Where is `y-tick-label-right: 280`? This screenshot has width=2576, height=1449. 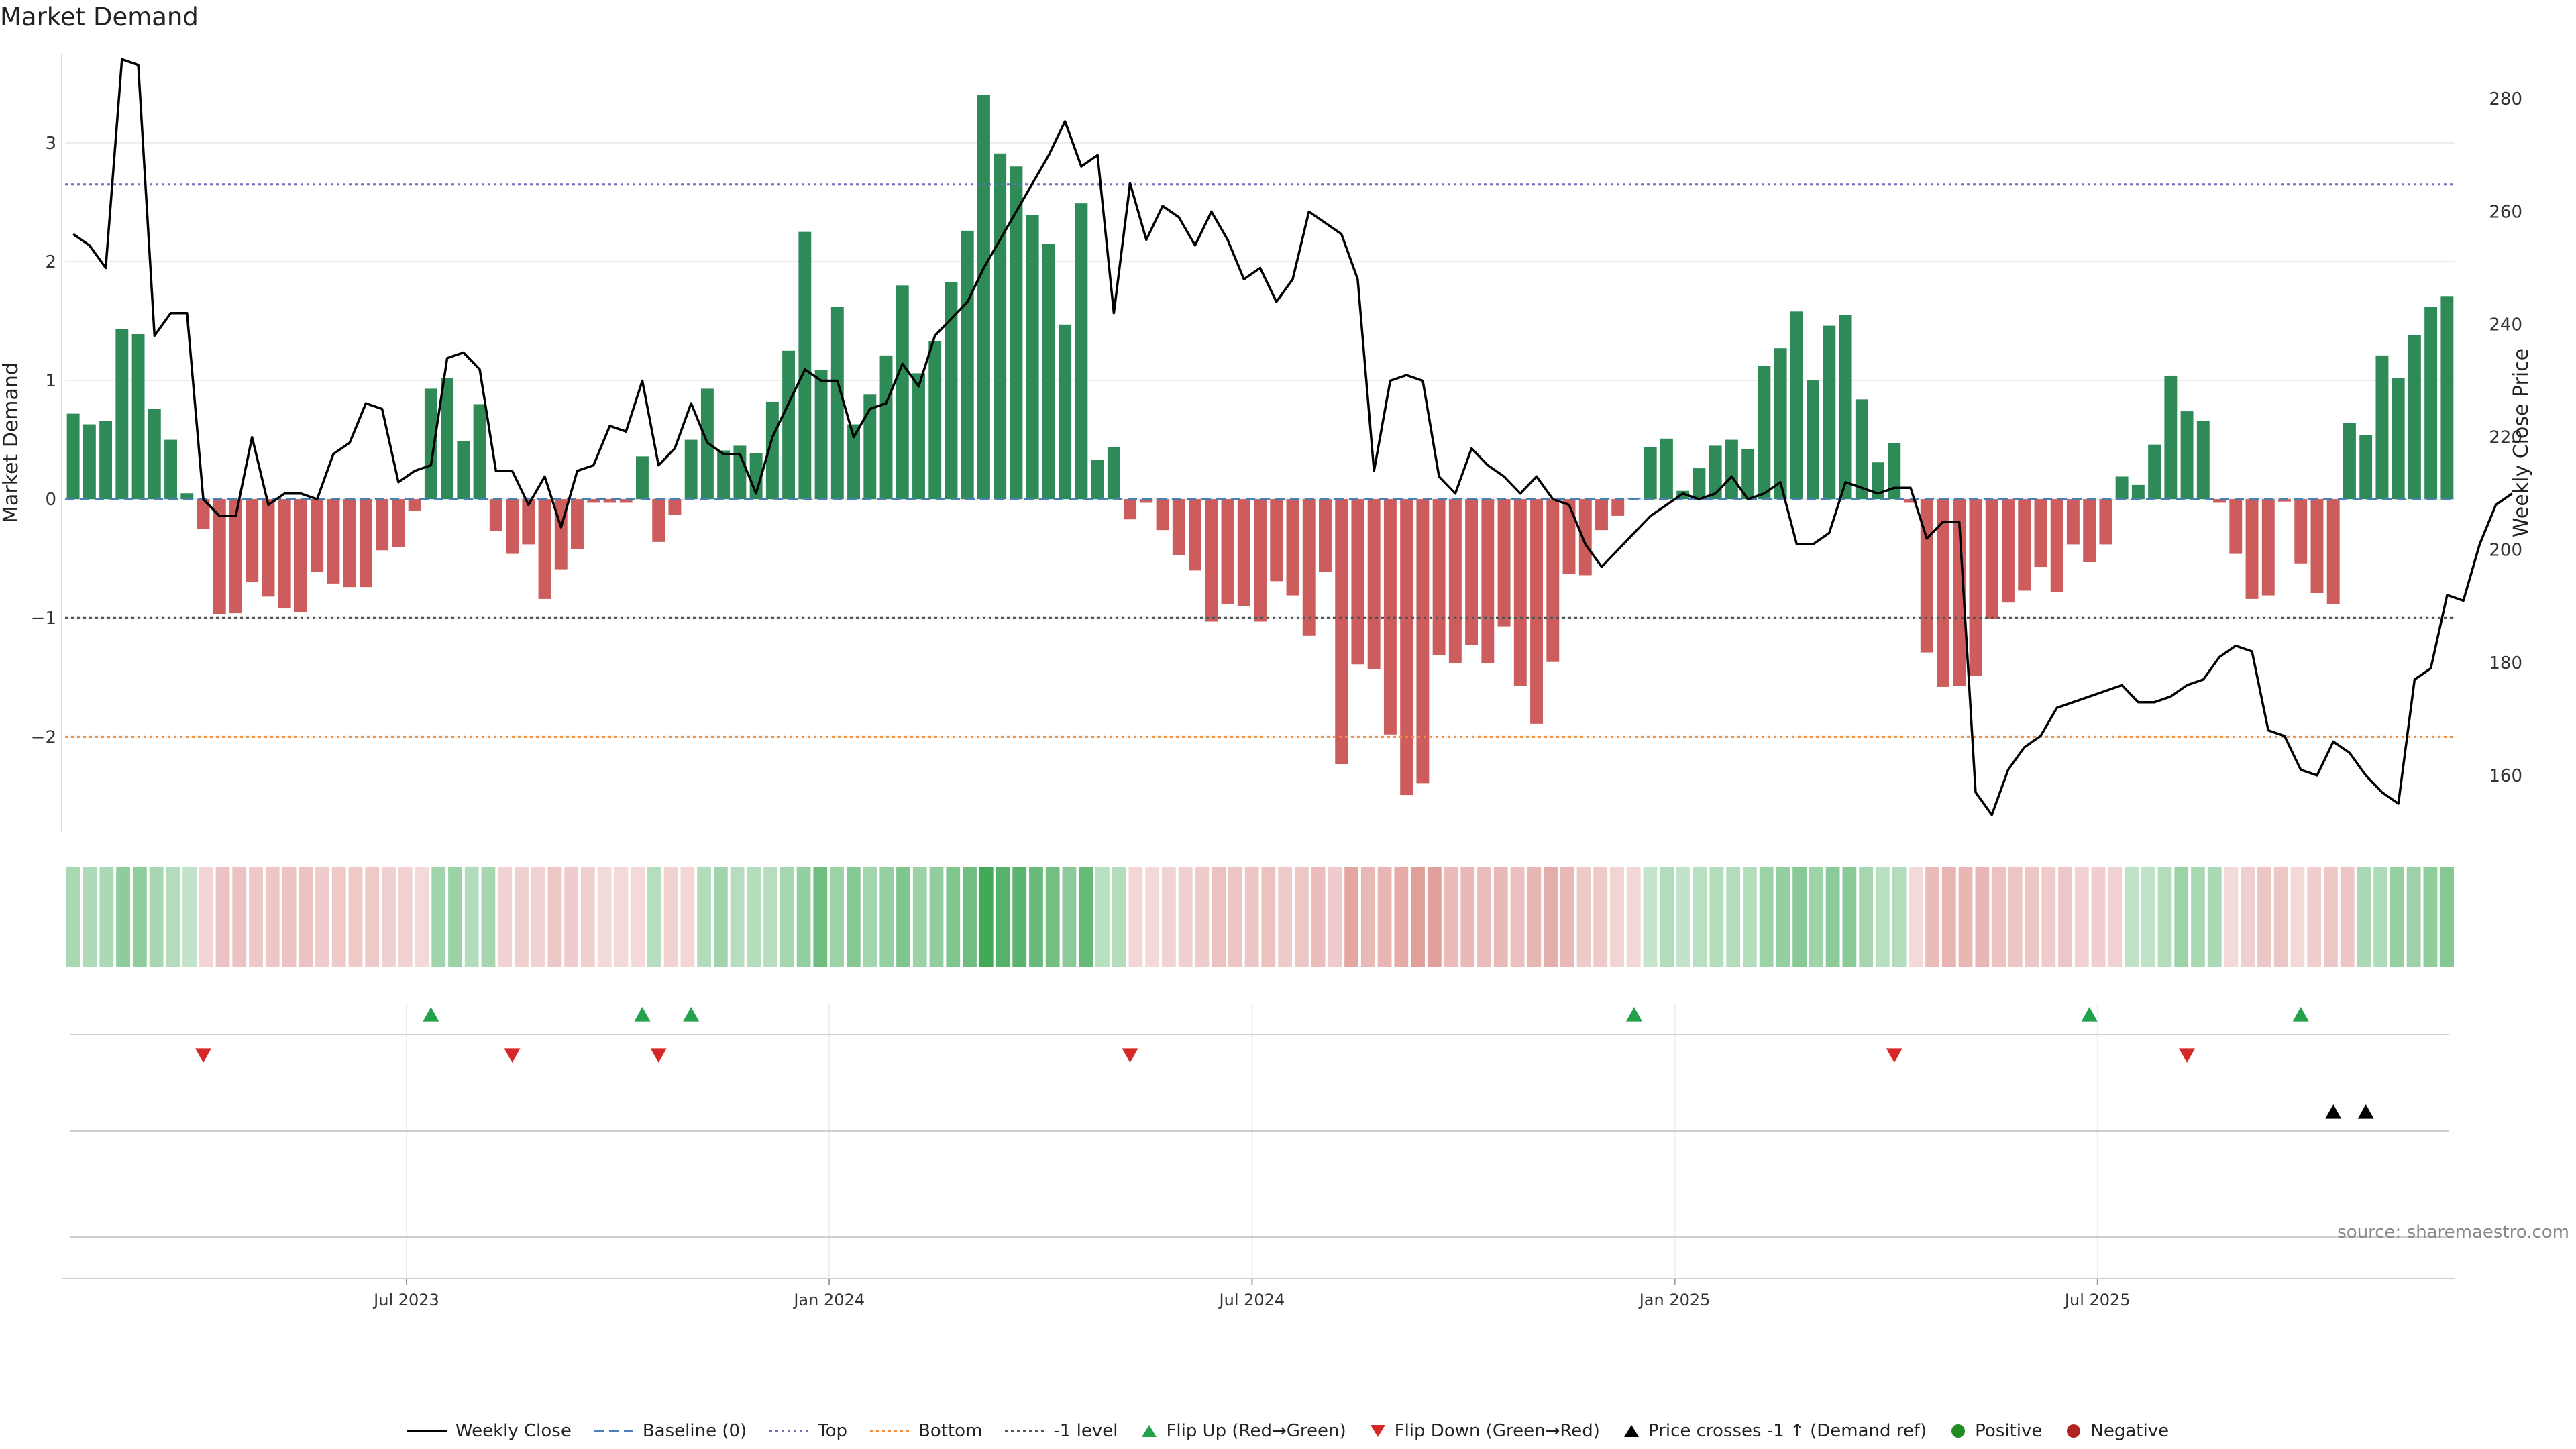 y-tick-label-right: 280 is located at coordinates (2505, 99).